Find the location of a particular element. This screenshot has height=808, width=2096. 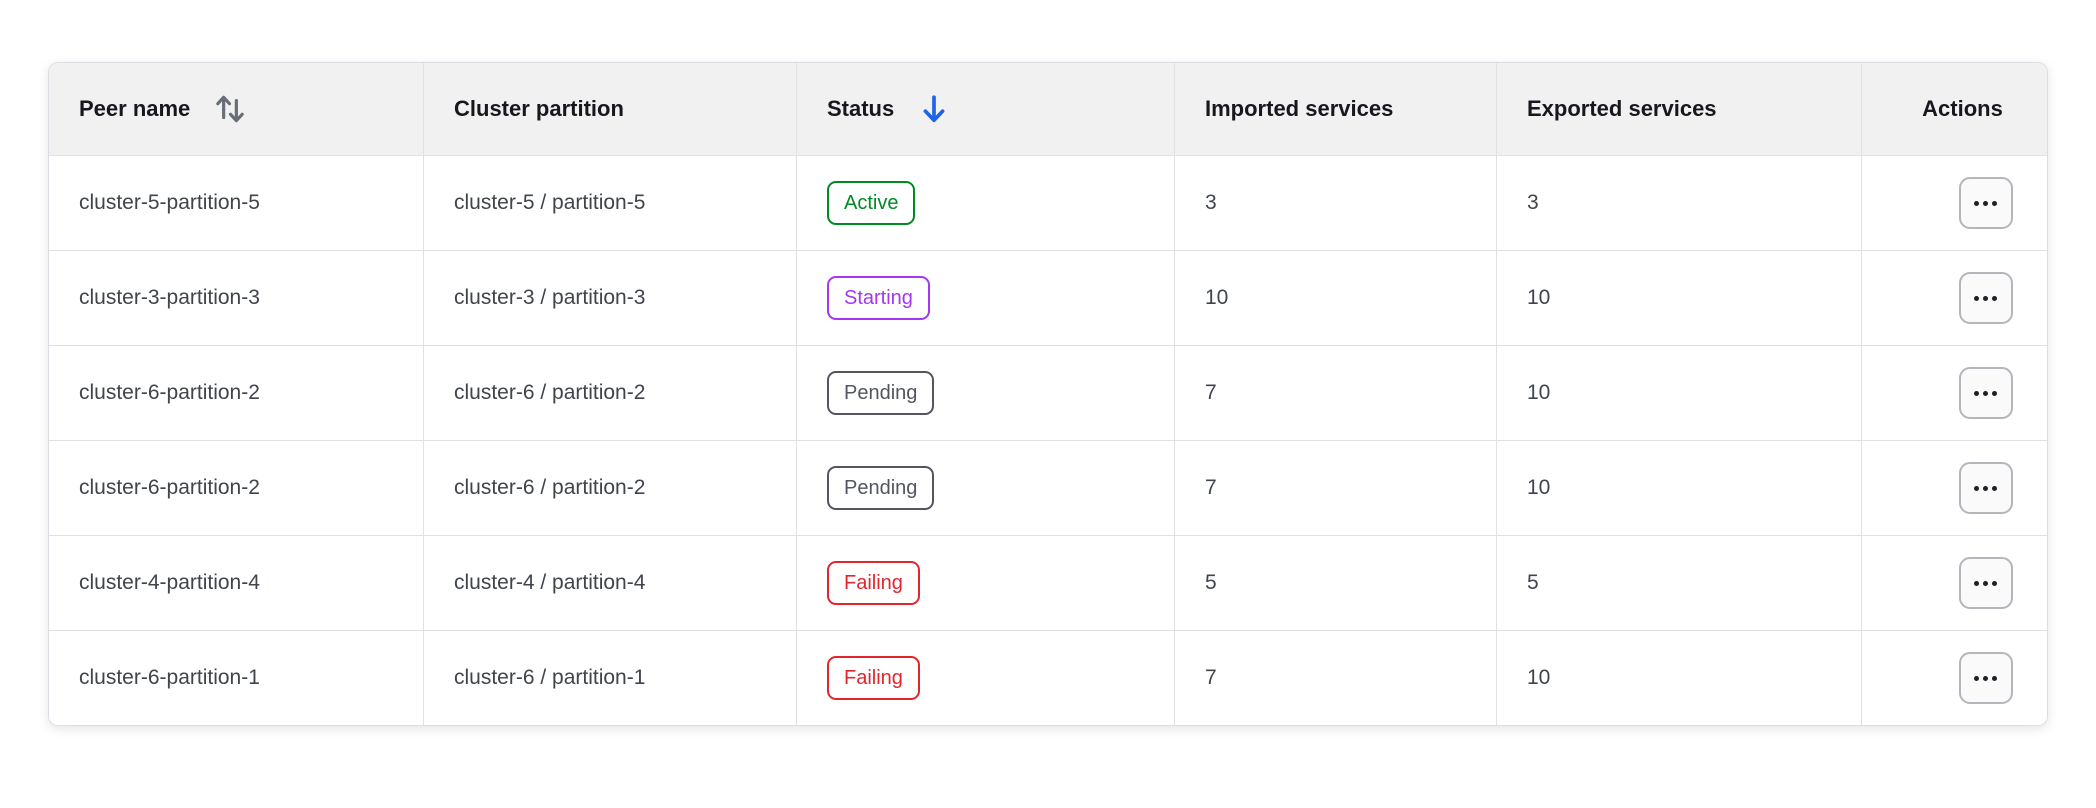

sort-up-down-icon is located at coordinates (230, 109).